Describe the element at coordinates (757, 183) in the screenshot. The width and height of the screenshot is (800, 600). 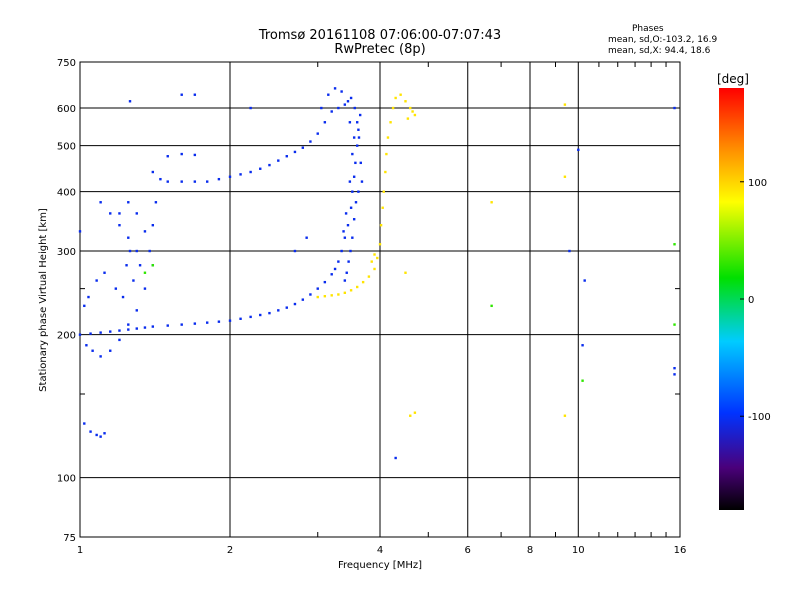
I see `colorbar-tick-label: 100` at that location.